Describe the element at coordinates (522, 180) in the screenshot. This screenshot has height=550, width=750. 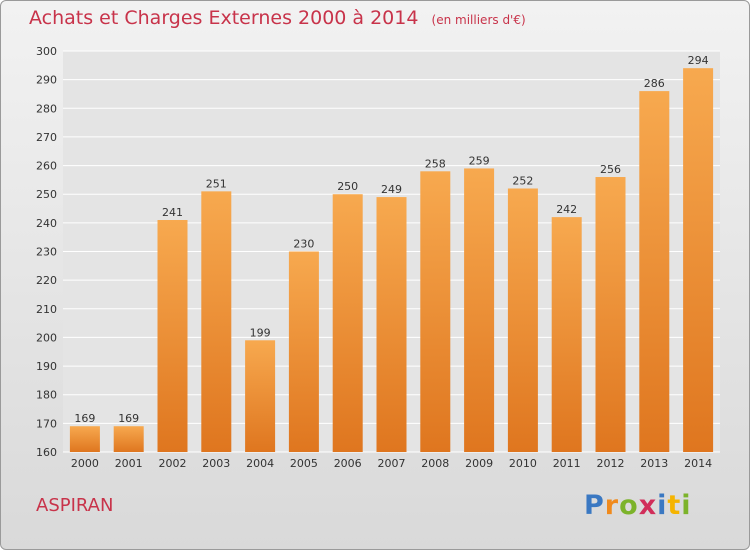
I see `bar-value-label: 252` at that location.